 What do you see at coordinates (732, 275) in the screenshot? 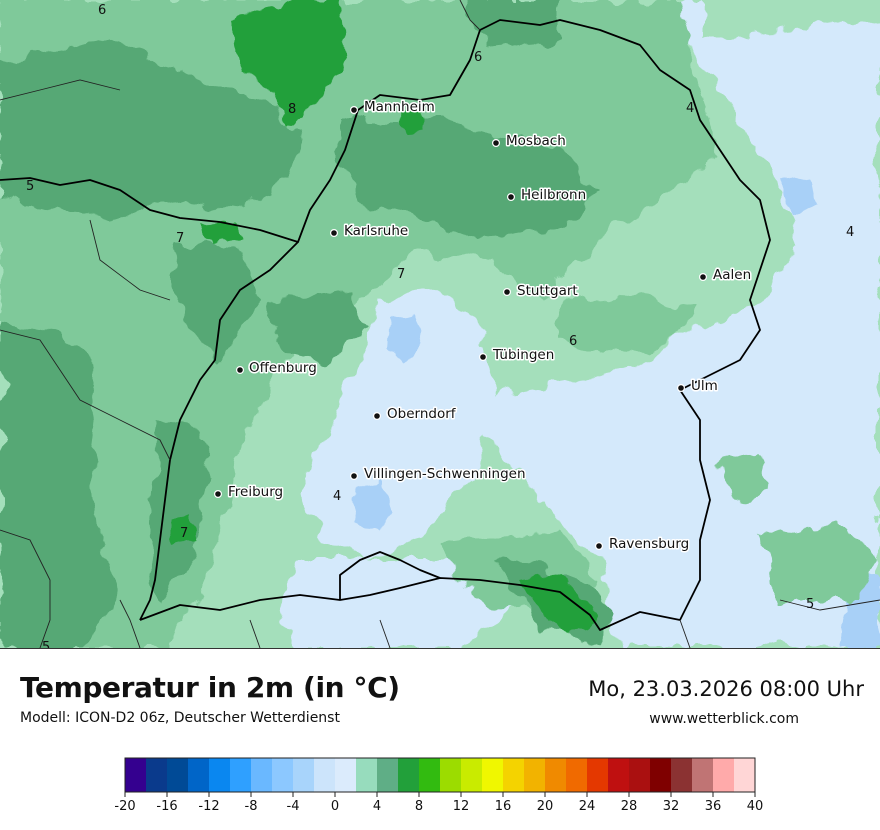
I see `city-label: Aalen` at bounding box center [732, 275].